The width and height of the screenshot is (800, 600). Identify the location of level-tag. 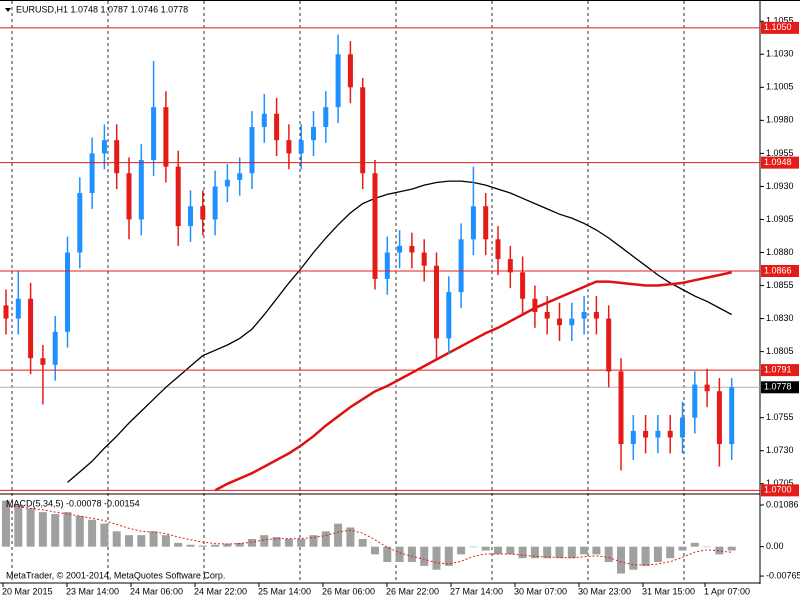
(780, 271).